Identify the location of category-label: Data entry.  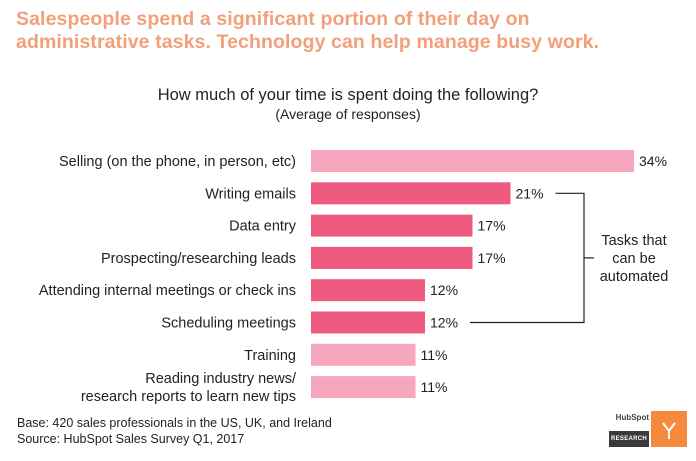
(263, 227).